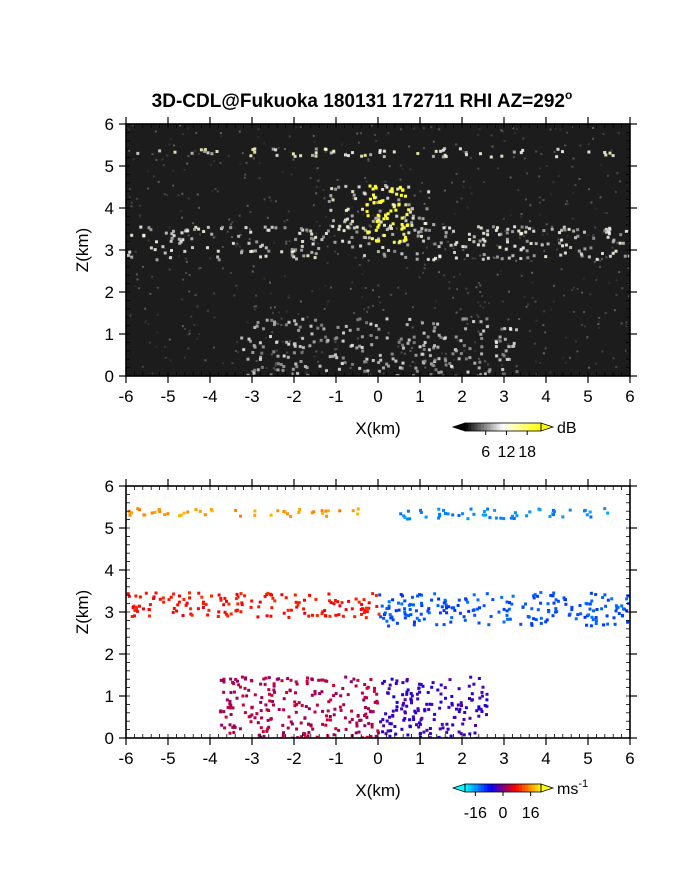  What do you see at coordinates (503, 758) in the screenshot?
I see `x-tick-label: 3` at bounding box center [503, 758].